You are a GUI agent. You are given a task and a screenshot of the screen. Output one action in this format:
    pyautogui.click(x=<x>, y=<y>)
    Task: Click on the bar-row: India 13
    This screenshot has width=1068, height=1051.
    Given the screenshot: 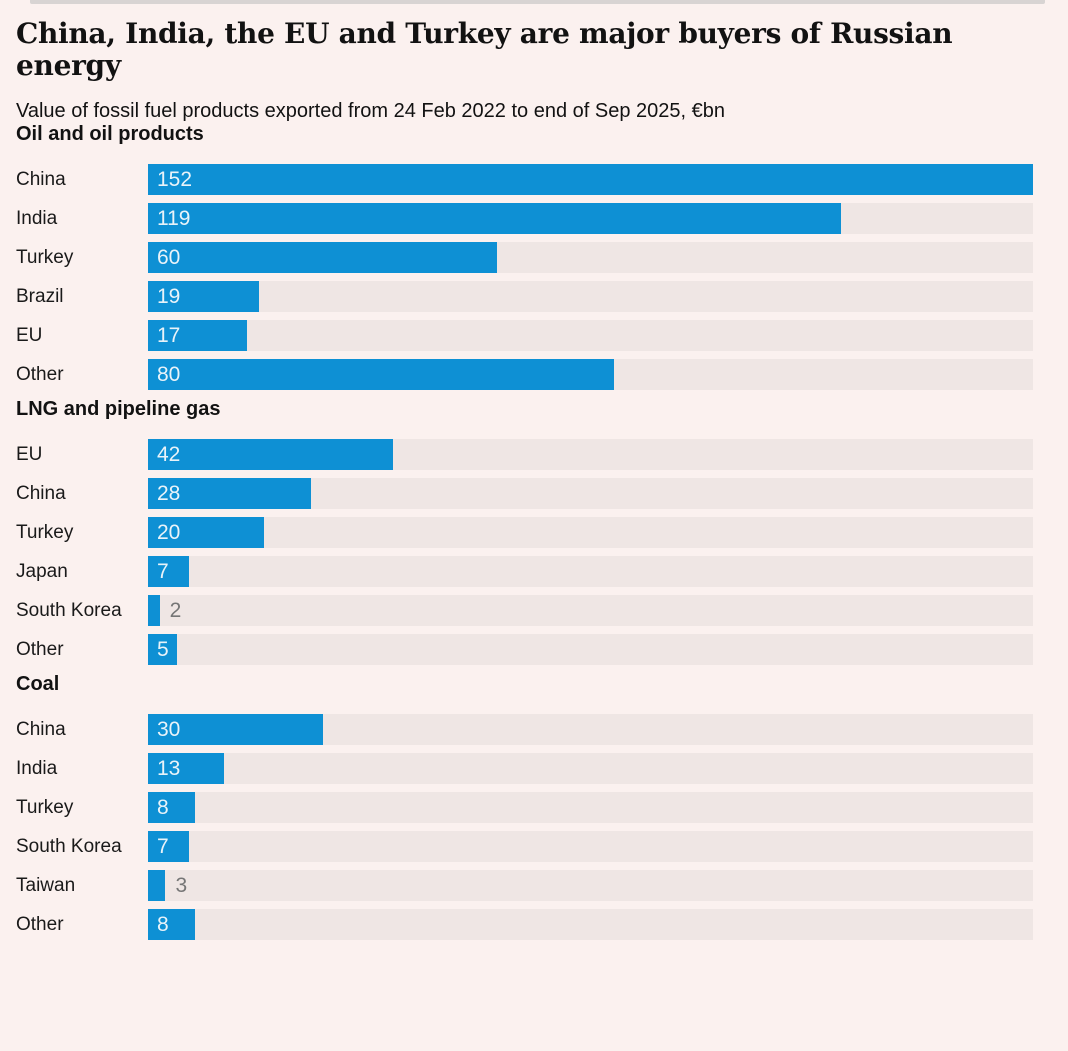 What is the action you would take?
    pyautogui.click(x=524, y=769)
    